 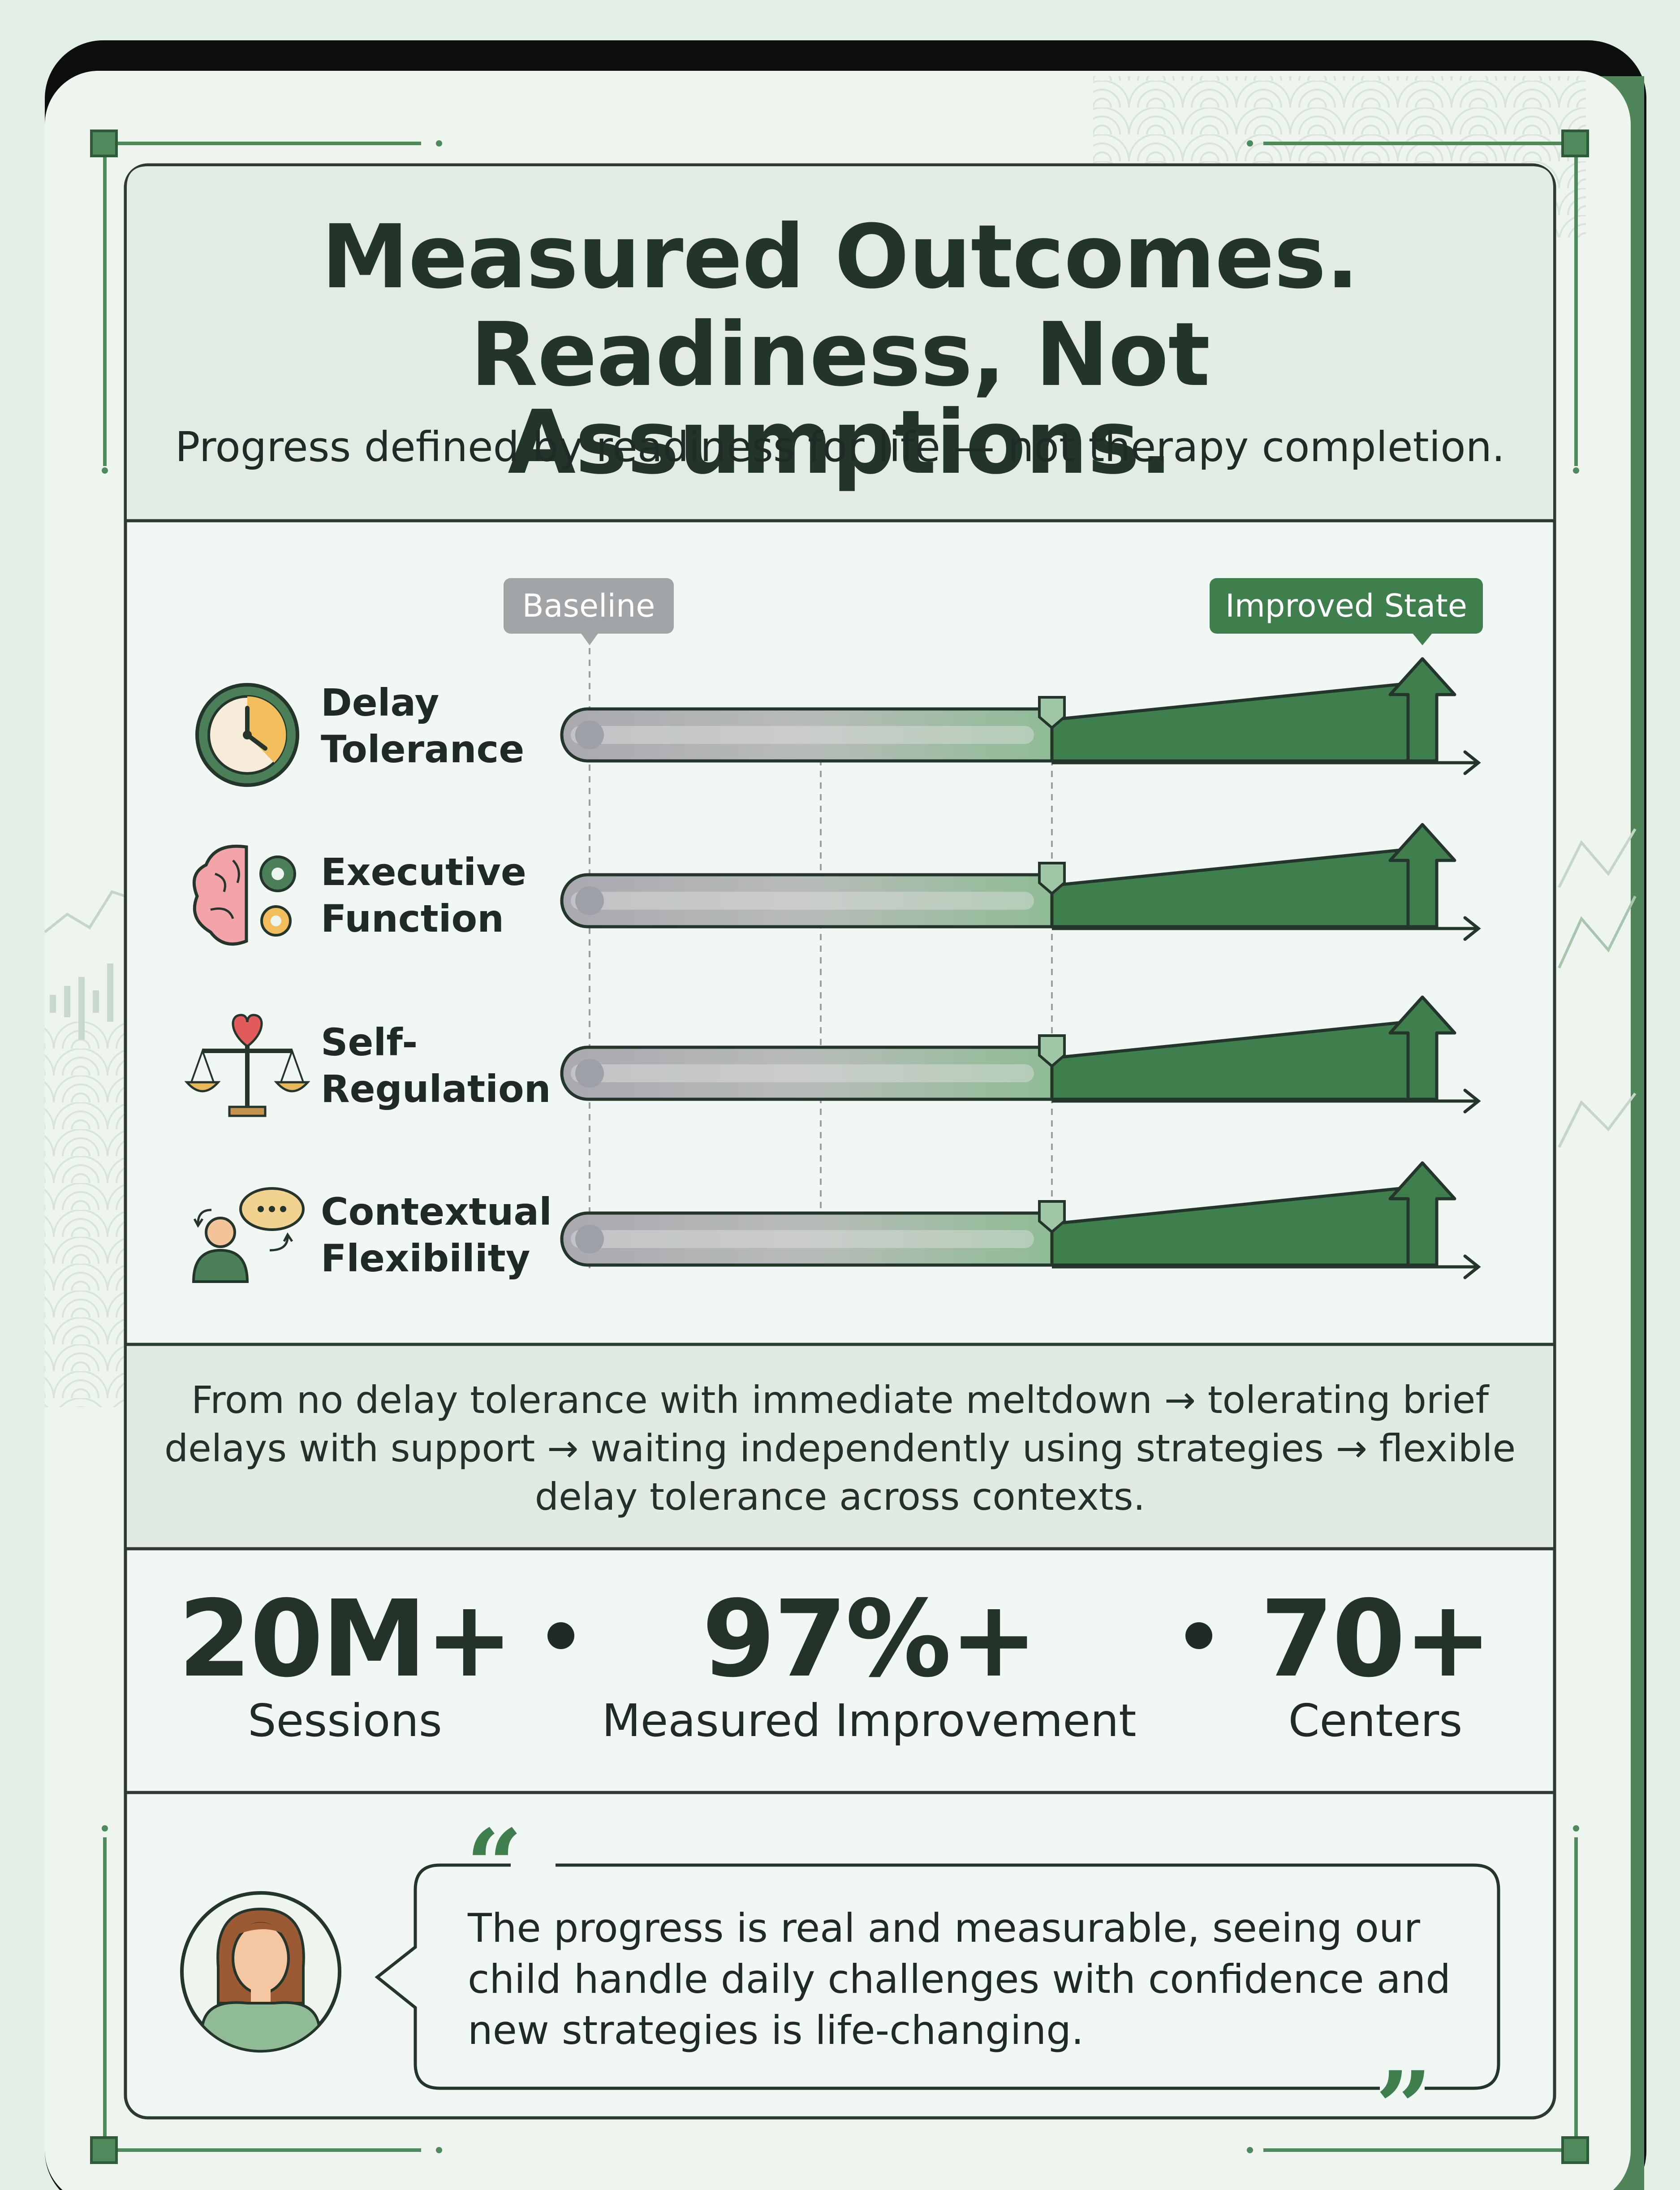 What do you see at coordinates (870, 1721) in the screenshot?
I see `stat-label-improvement: Measured Improvement` at bounding box center [870, 1721].